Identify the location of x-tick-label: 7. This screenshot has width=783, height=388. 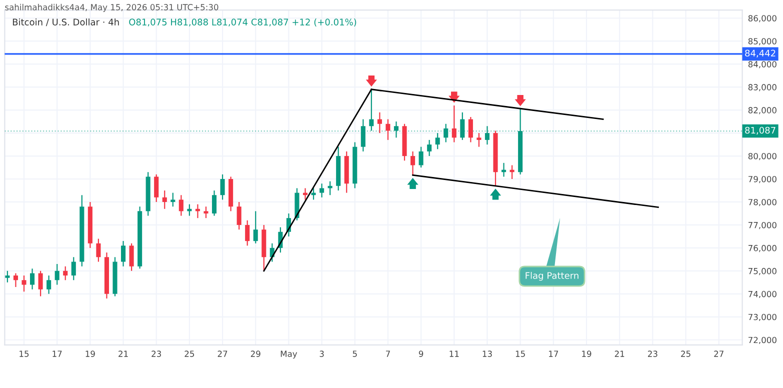
(388, 353).